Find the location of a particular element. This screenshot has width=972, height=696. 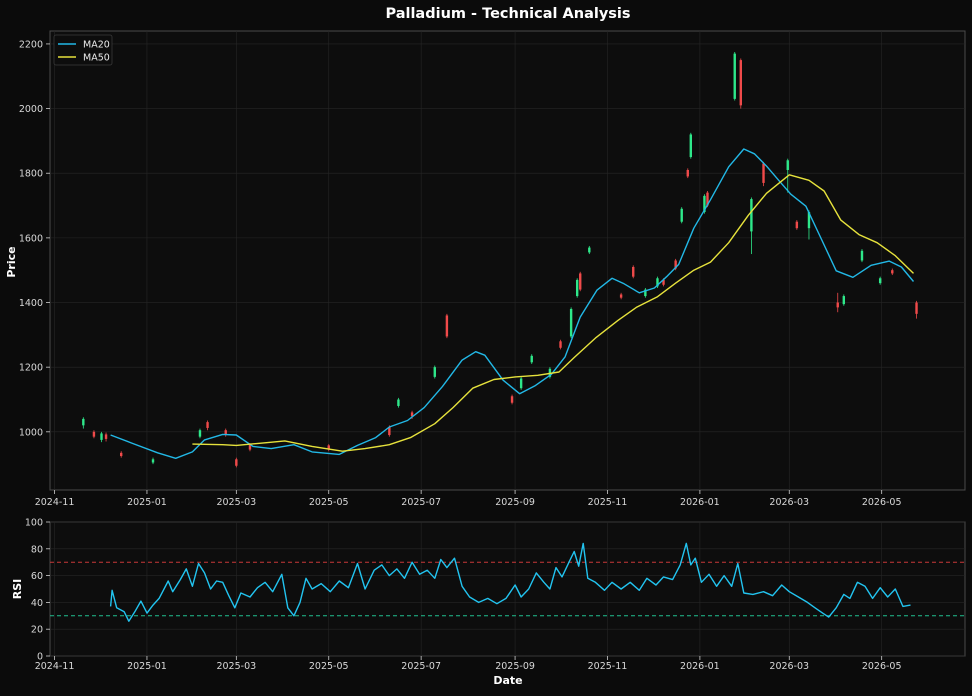

price-x-tick-label: 2025-03 is located at coordinates (236, 502).